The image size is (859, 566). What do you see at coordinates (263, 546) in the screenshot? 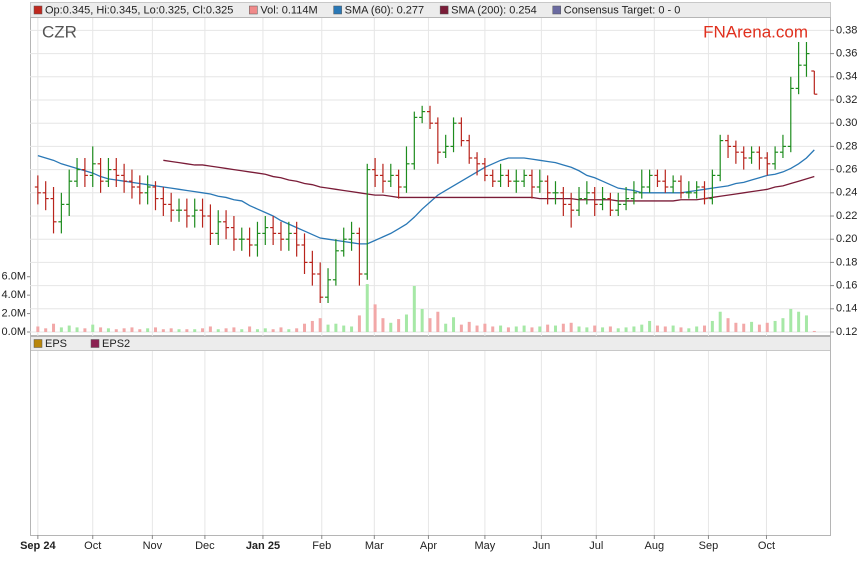
I see `x-tick-label: Jan 25` at bounding box center [263, 546].